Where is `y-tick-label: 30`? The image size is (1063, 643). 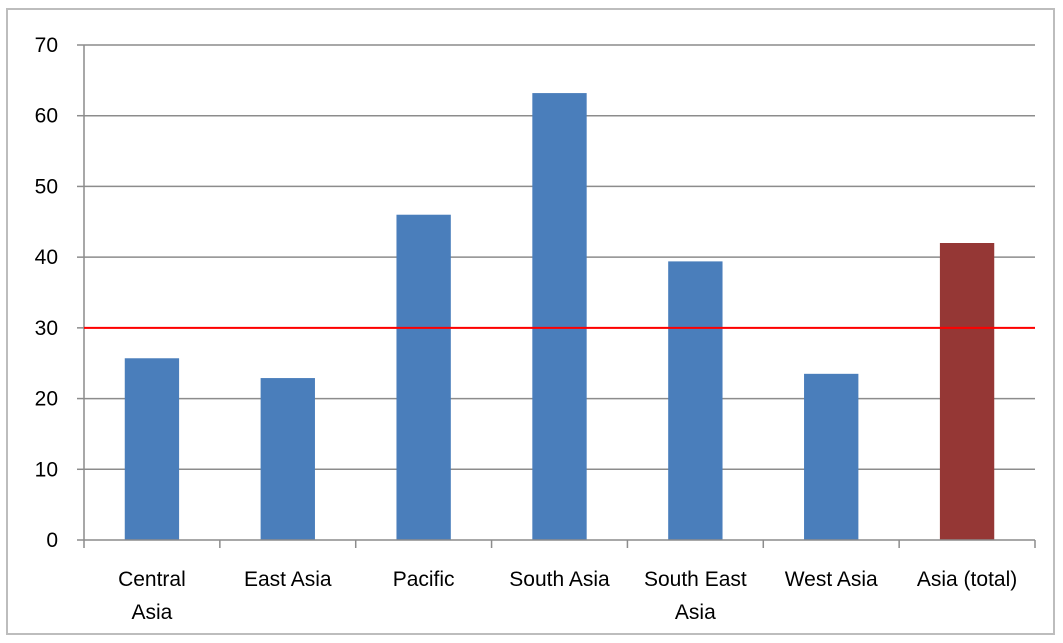
y-tick-label: 30 is located at coordinates (46, 328).